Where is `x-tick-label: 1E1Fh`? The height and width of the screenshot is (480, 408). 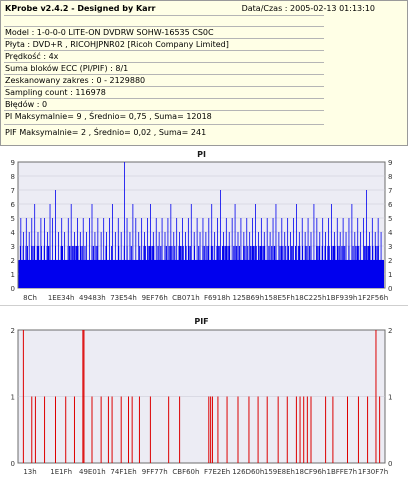 x-tick-label: 1E1Fh is located at coordinates (61, 472).